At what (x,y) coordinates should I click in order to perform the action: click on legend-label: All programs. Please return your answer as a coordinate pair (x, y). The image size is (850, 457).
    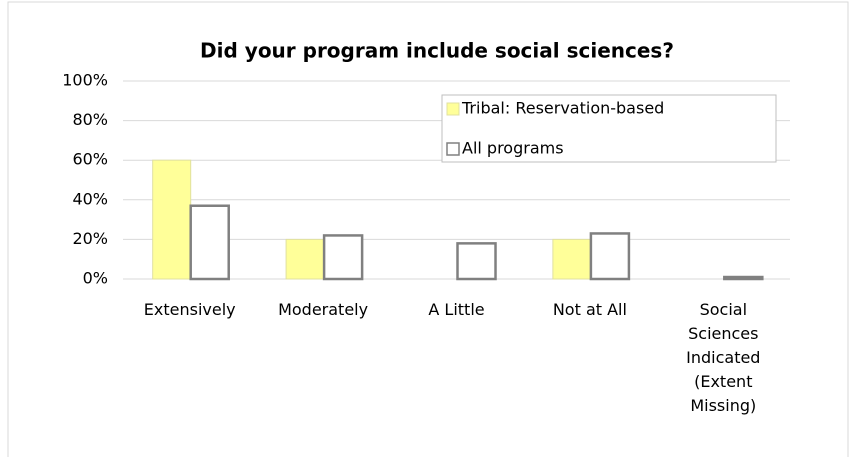
    Looking at the image, I should click on (513, 148).